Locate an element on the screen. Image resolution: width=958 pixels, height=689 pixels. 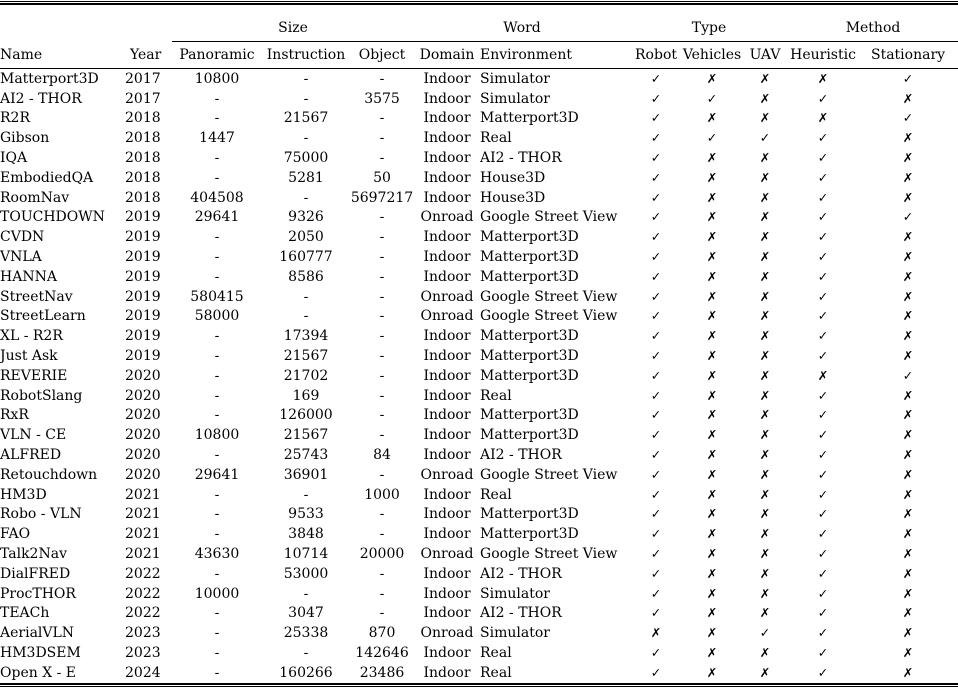
table-row: ALFRED 2020 - 25743 84 Indoor AI2 - THOR ✓ ✗ ✗ ✓ ✗ is located at coordinates (479, 455).